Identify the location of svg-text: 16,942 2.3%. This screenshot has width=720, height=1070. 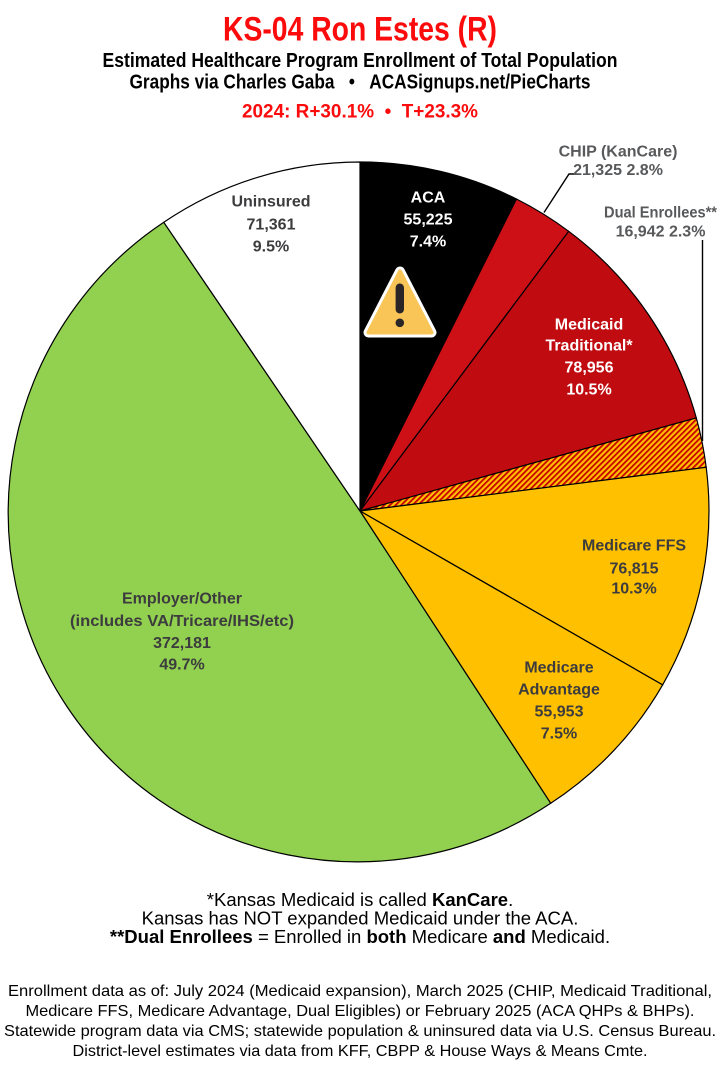
(661, 232).